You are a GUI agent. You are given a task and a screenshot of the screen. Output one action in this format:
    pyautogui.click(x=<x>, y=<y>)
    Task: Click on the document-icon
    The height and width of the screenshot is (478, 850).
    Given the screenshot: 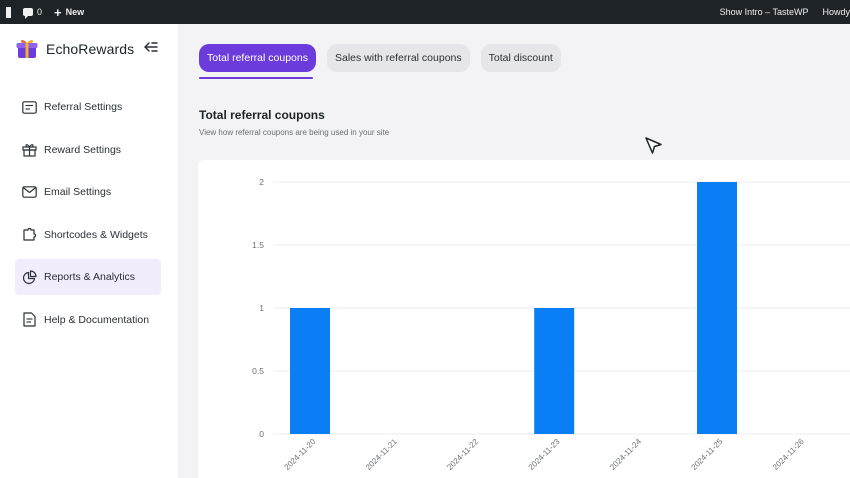 What is the action you would take?
    pyautogui.click(x=29, y=320)
    